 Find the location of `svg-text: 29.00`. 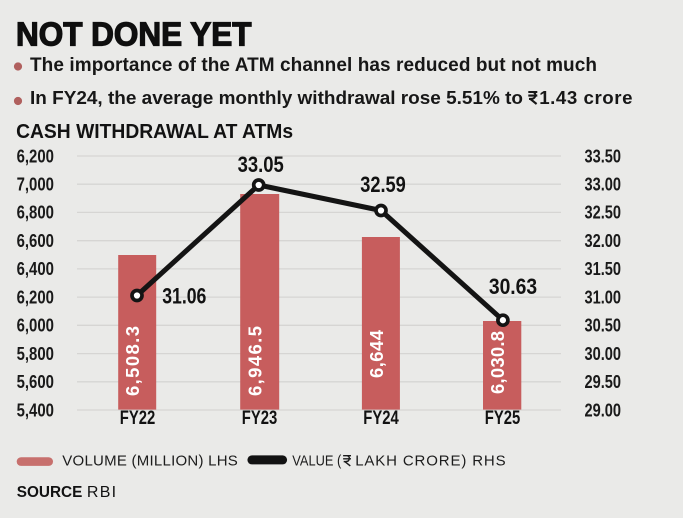

svg-text: 29.00 is located at coordinates (603, 409).